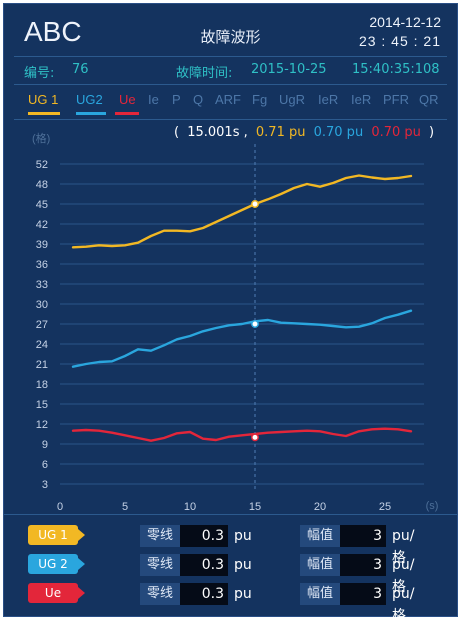  I want to click on tab-pfr: PFR, so click(396, 99).